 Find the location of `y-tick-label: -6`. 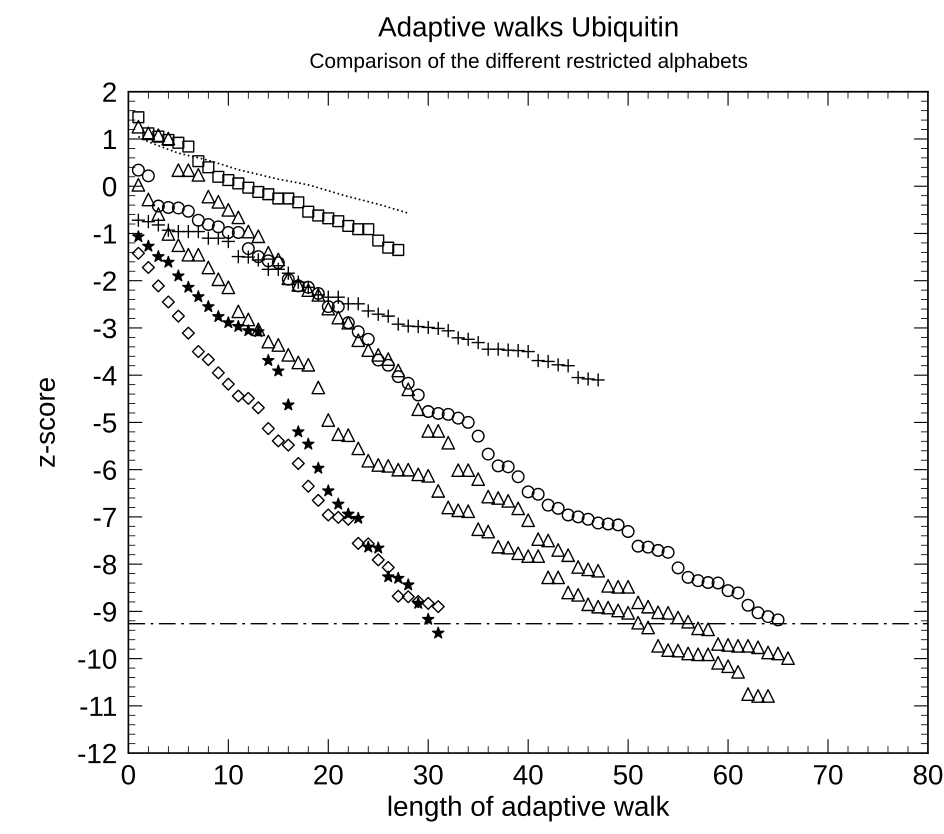

y-tick-label: -6 is located at coordinates (105, 470).